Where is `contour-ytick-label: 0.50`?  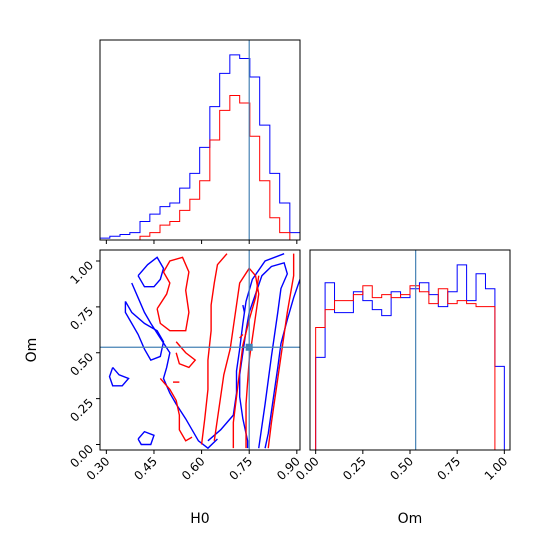 contour-ytick-label: 0.50 is located at coordinates (81, 364).